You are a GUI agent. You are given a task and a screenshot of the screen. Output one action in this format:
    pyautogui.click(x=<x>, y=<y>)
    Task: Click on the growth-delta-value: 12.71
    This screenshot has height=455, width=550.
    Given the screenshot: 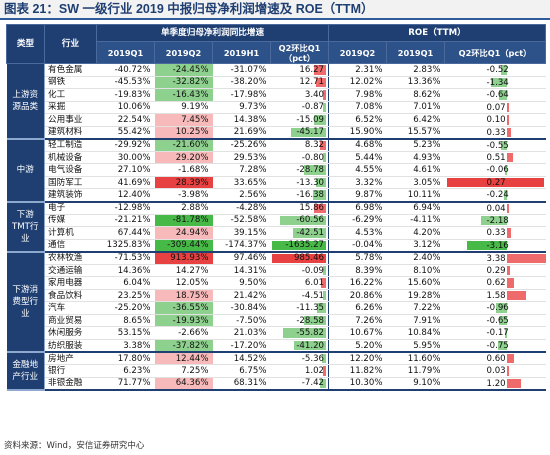 What is the action you would take?
    pyautogui.click(x=312, y=82)
    